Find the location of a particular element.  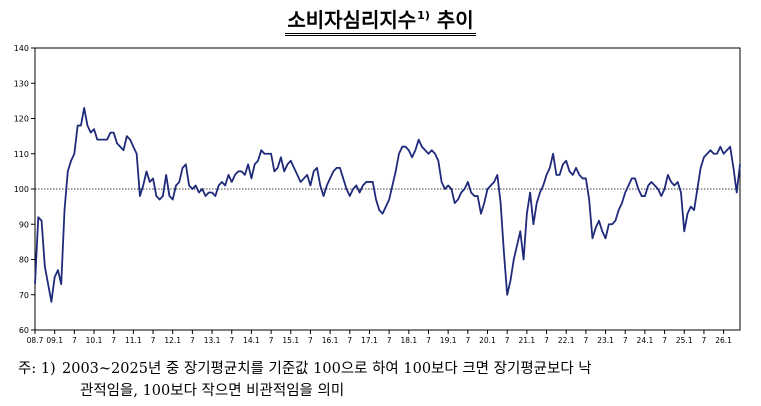

x-tick-label: 19.1 is located at coordinates (448, 340).